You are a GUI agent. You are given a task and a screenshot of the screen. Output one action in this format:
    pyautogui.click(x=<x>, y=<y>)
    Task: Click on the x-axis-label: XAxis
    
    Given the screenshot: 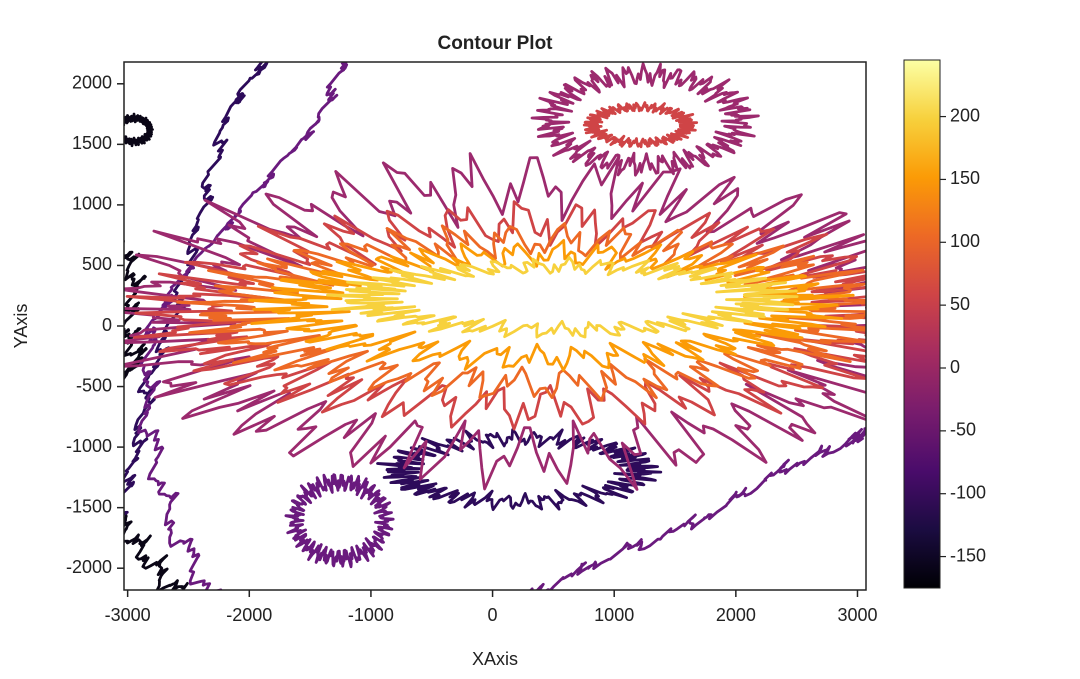 What is the action you would take?
    pyautogui.click(x=495, y=659)
    